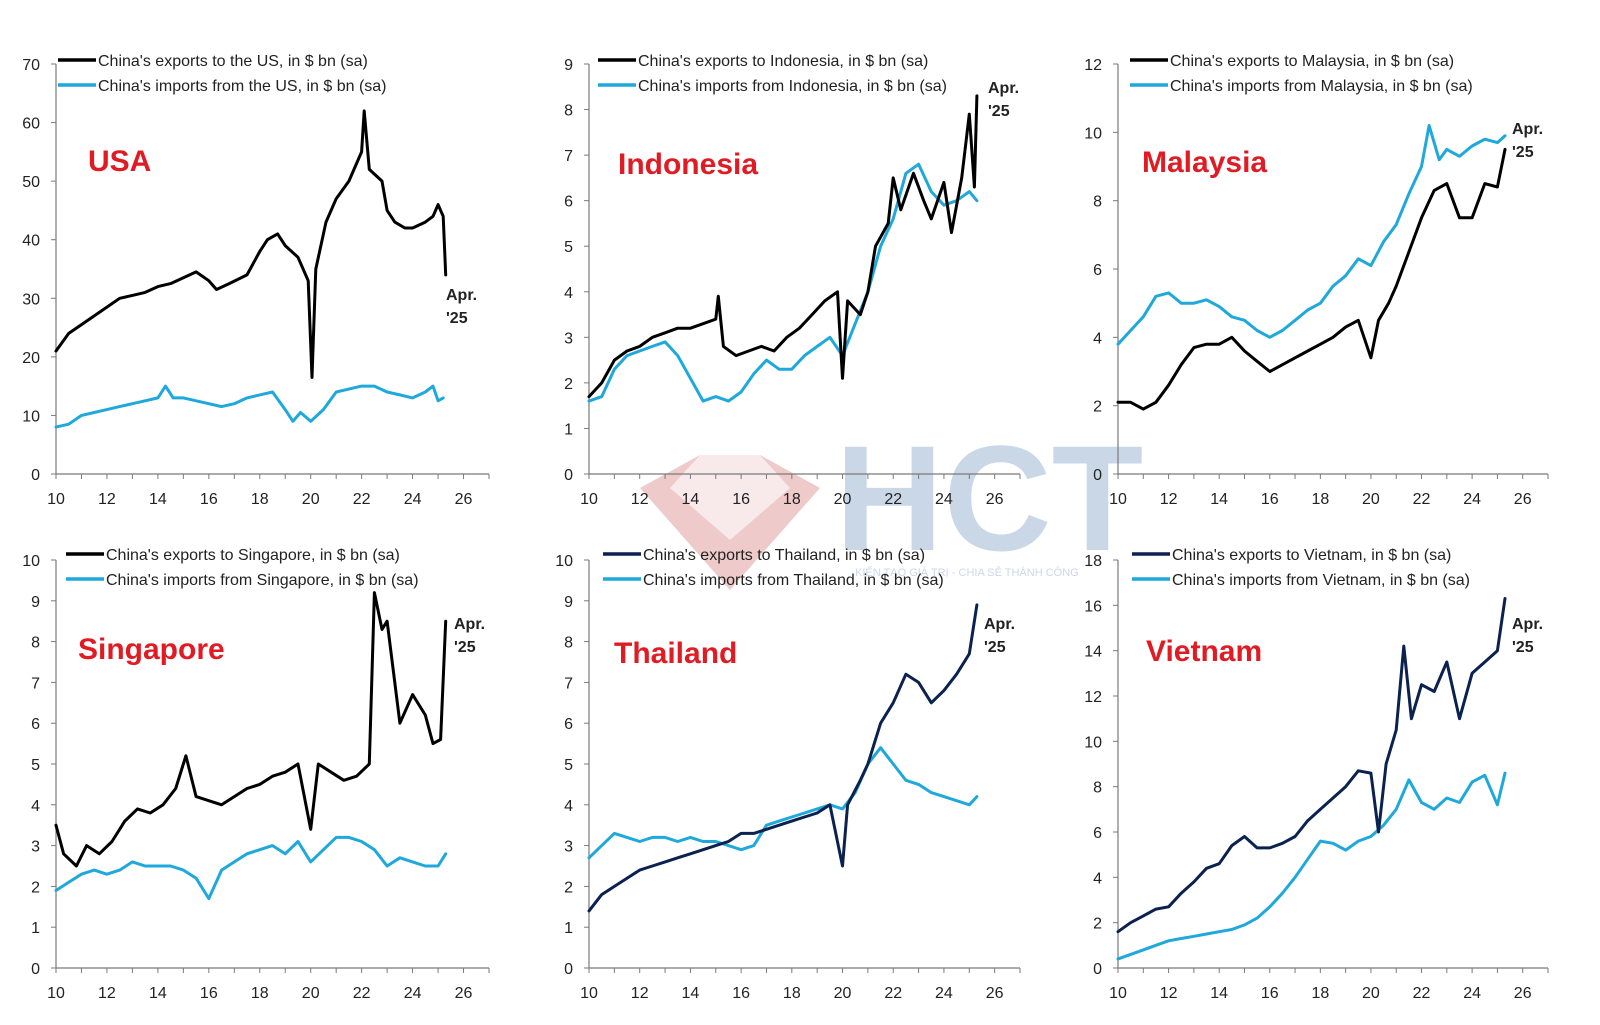 This screenshot has height=1025, width=1600. I want to click on watermark-subtitle: KIẾN TẠO GIÁ TRỊ - CHIA SẺ THÀNH CÔNG, so click(967, 572).